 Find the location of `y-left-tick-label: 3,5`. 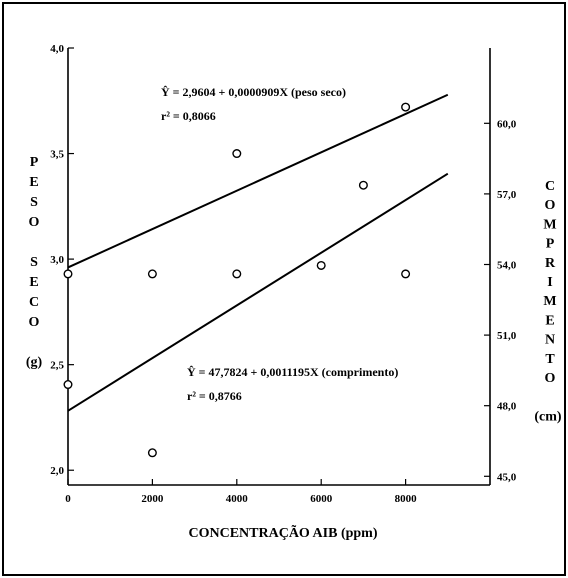

y-left-tick-label: 3,5 is located at coordinates (57, 155).